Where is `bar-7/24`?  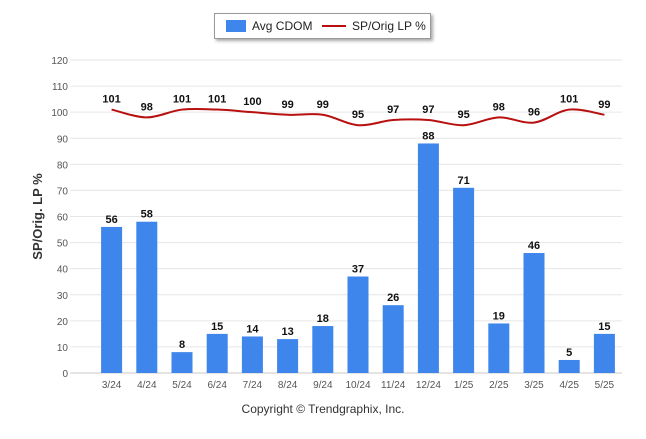
bar-7/24 is located at coordinates (252, 354).